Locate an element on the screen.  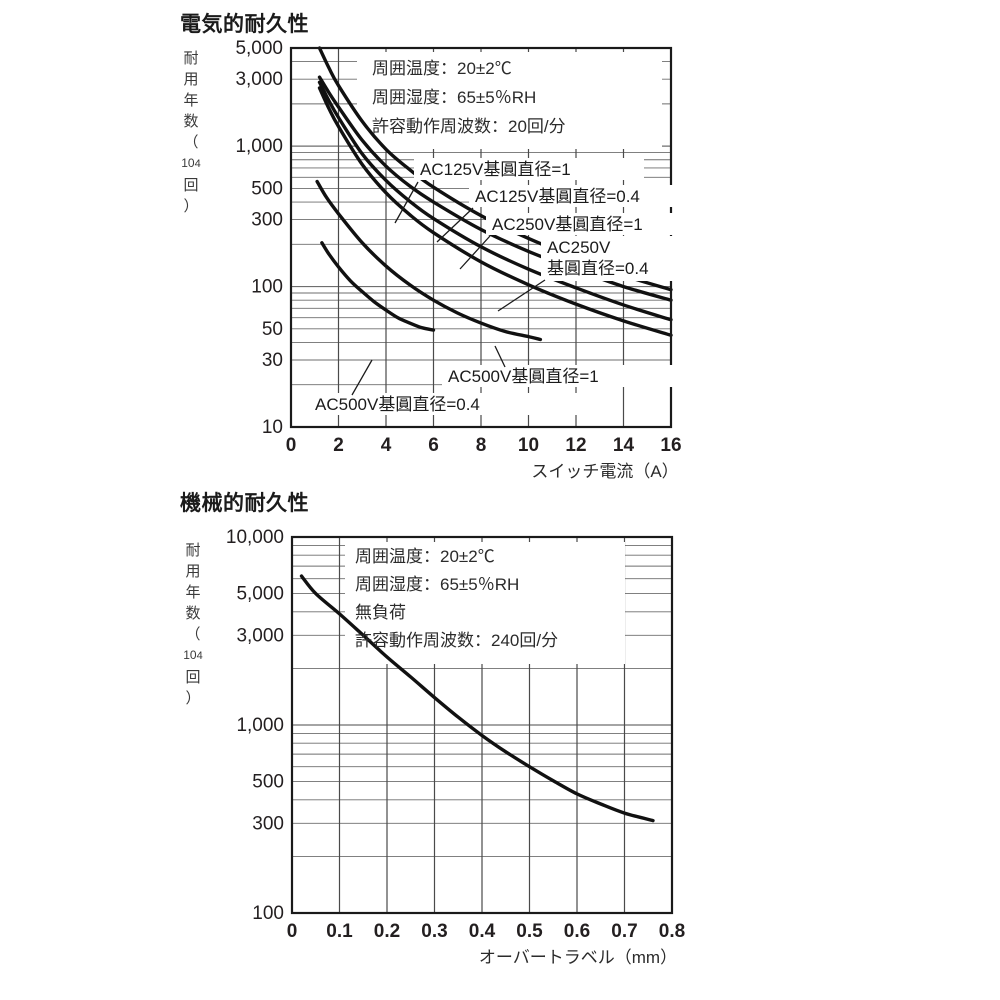
x-tick-label: 0.3 is located at coordinates (434, 931).